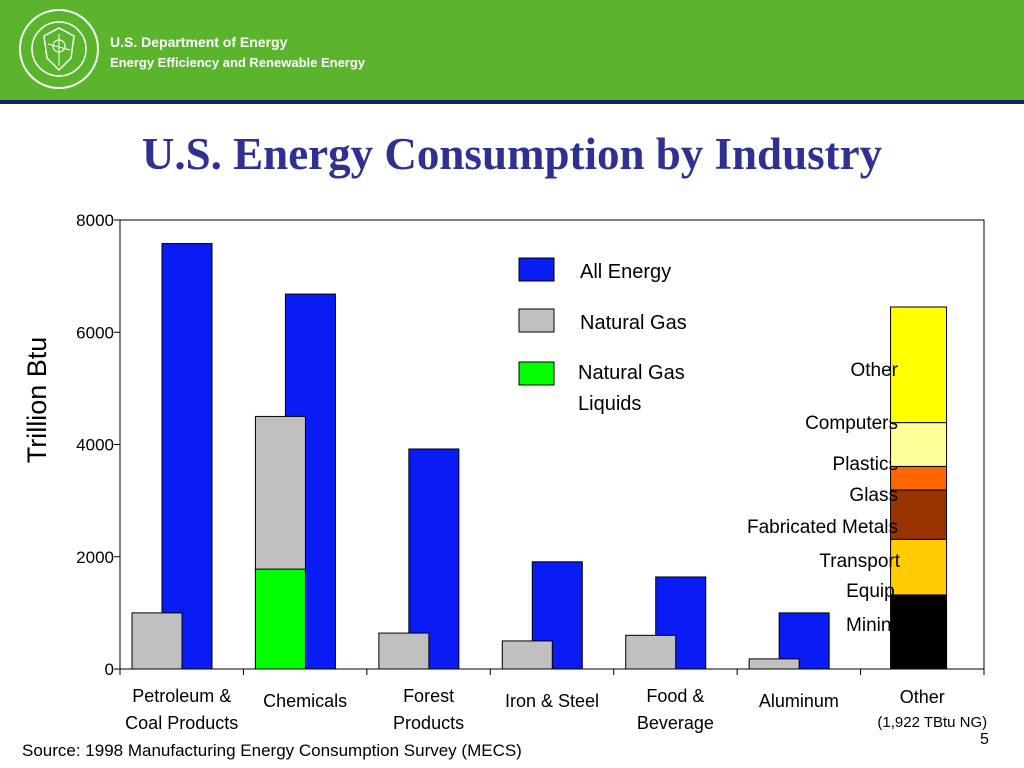 This screenshot has width=1024, height=768. Describe the element at coordinates (95, 220) in the screenshot. I see `y-tick-label: 8000` at that location.